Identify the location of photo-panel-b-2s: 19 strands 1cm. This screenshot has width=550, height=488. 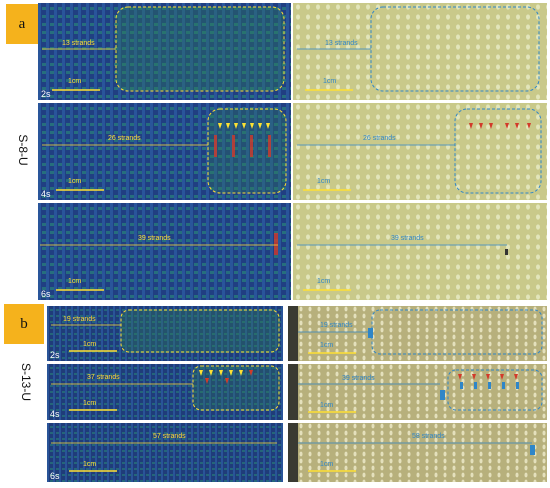
(417, 333).